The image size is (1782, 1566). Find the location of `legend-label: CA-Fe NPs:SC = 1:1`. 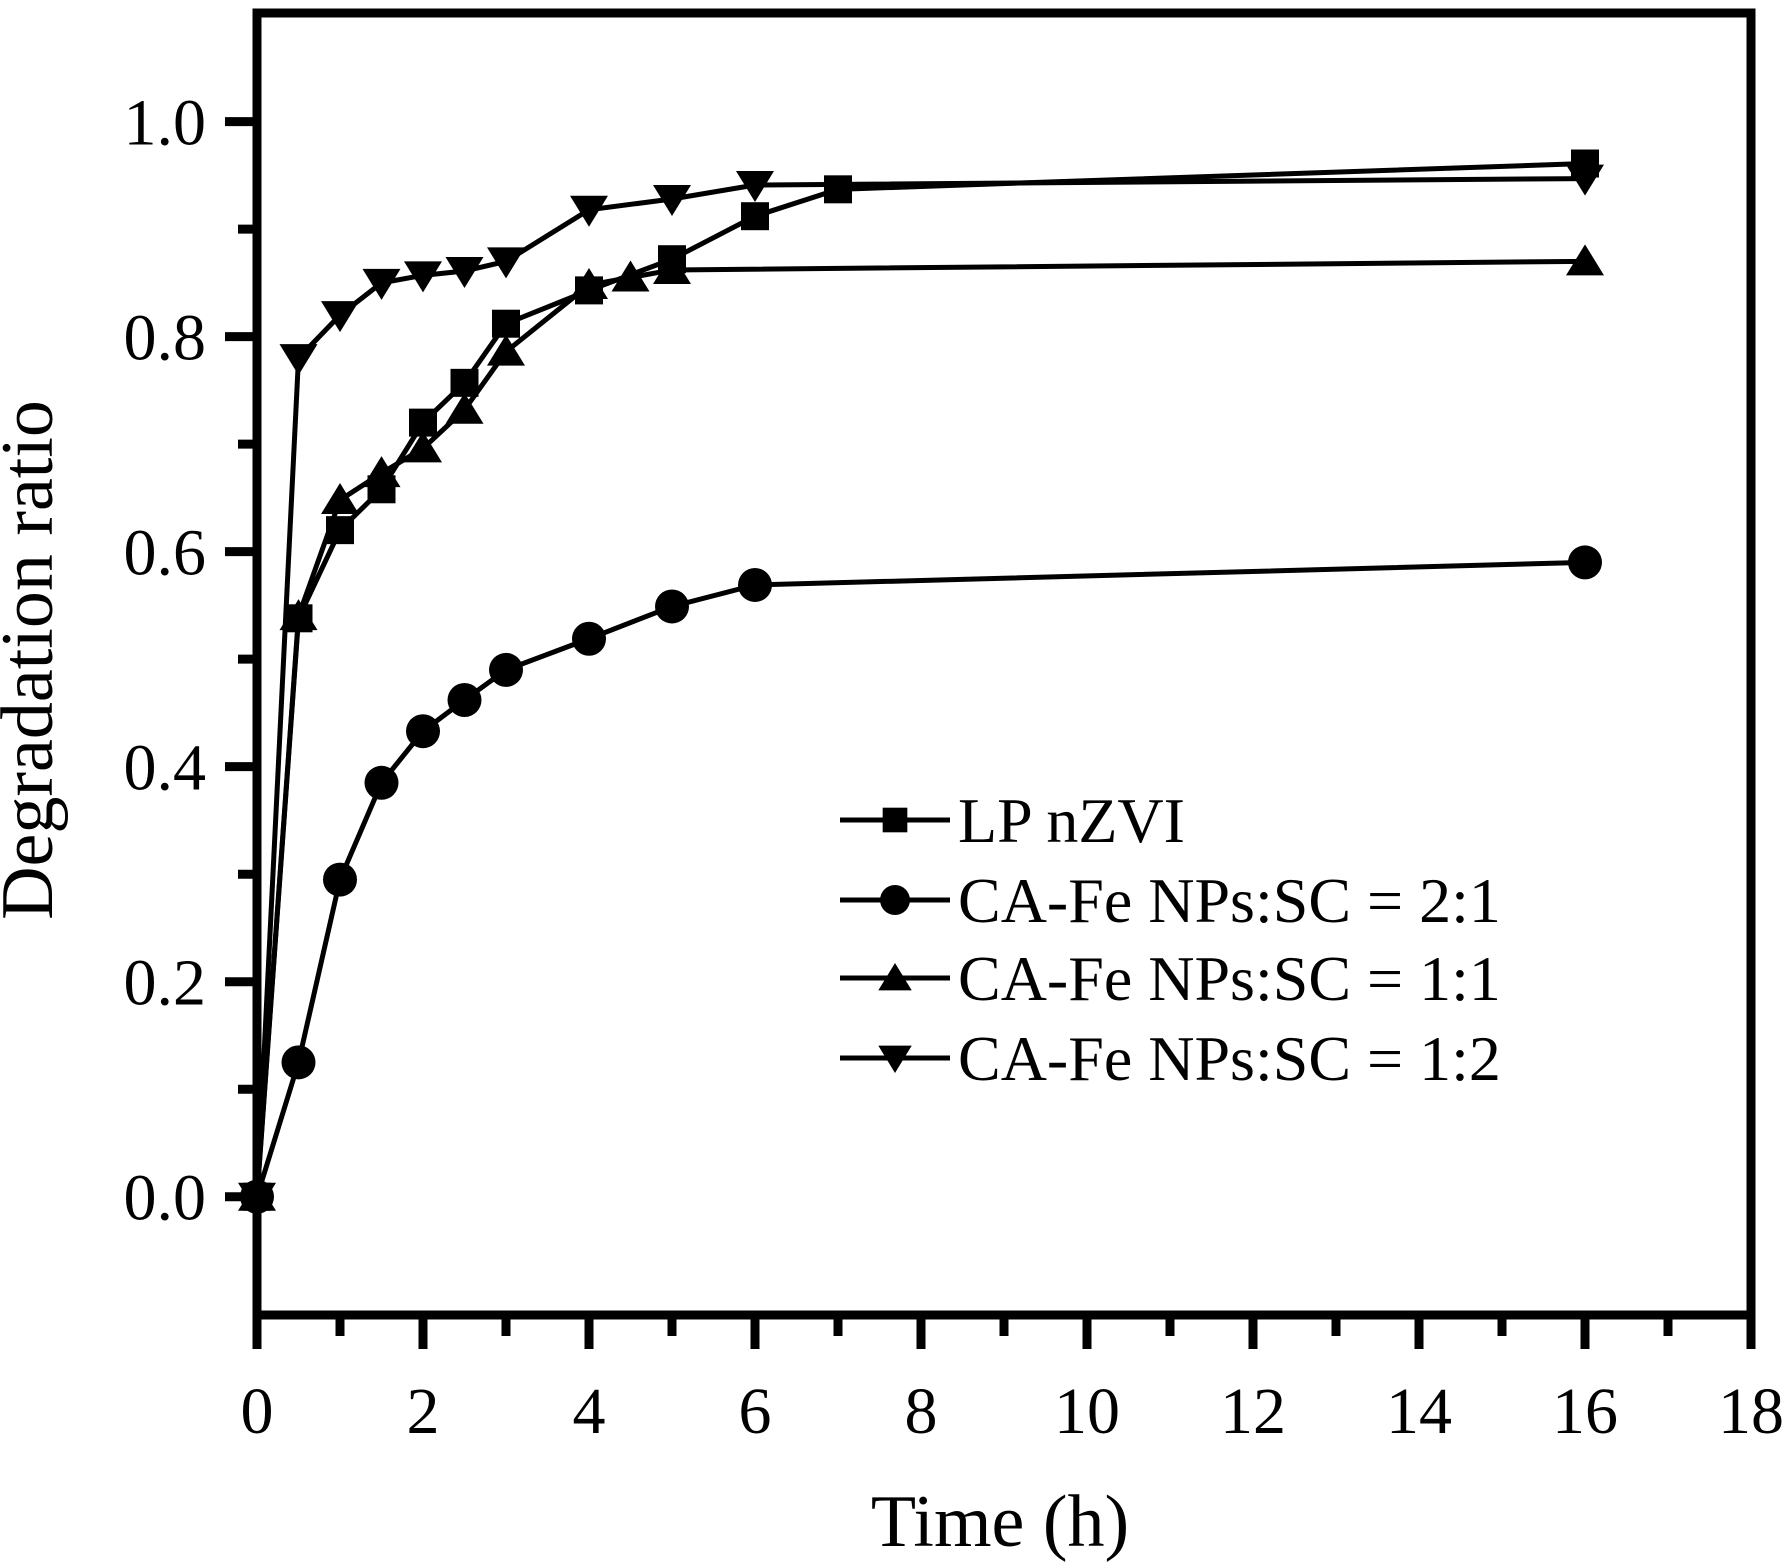

legend-label: CA-Fe NPs:SC = 1:1 is located at coordinates (1229, 978).